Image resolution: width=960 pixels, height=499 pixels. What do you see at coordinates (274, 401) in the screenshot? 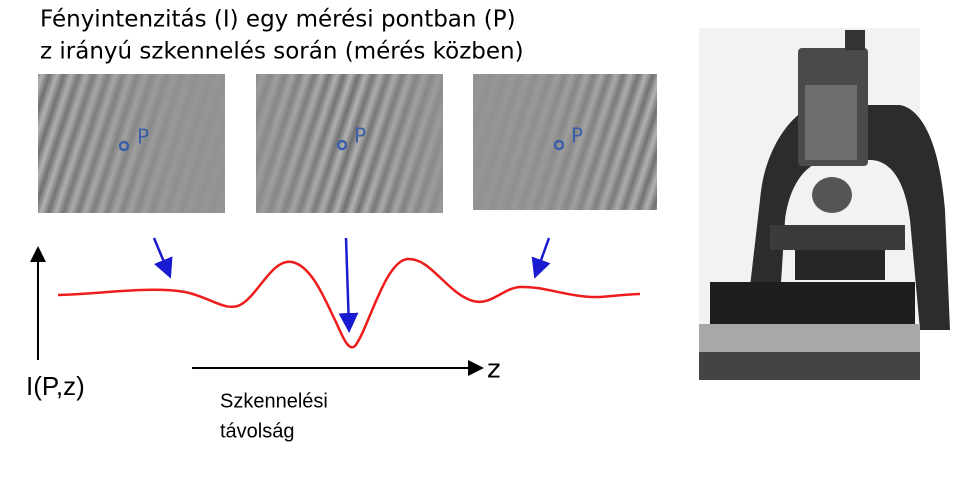
I see `caption-line: Szkennelési` at bounding box center [274, 401].